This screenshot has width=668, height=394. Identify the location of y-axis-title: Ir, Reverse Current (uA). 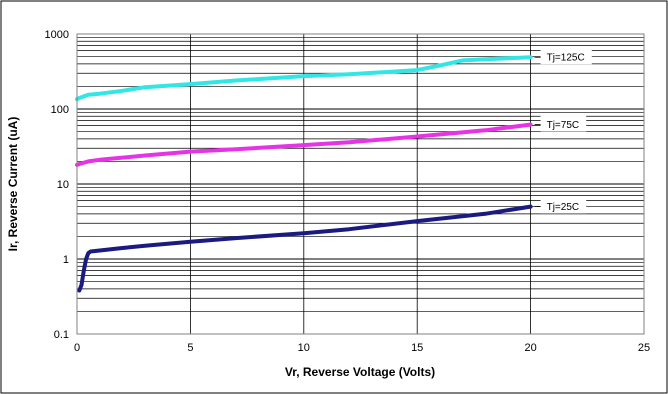
(13, 184).